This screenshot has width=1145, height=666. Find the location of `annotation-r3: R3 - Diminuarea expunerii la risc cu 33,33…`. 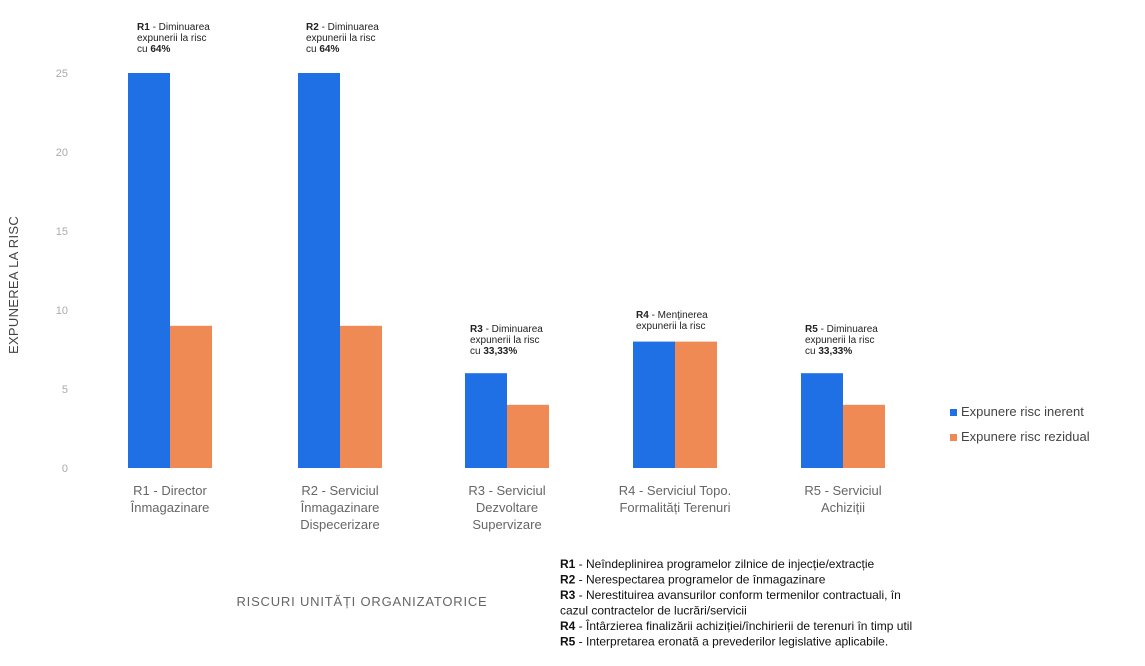

annotation-r3: R3 - Diminuarea expunerii la risc cu 33,33… is located at coordinates (506, 340).